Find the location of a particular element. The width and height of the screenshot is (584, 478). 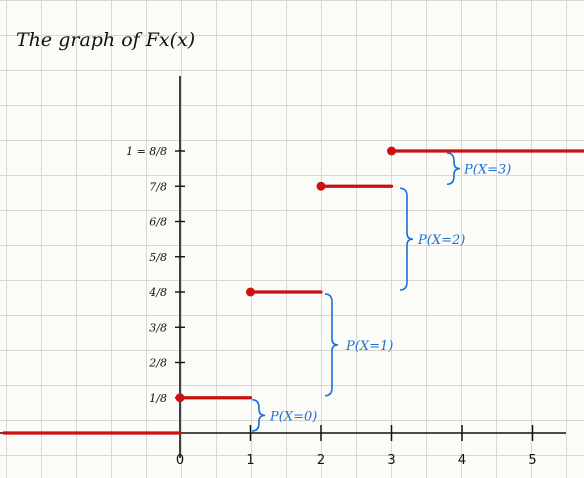

x-tick-label: 1 is located at coordinates (250, 460).